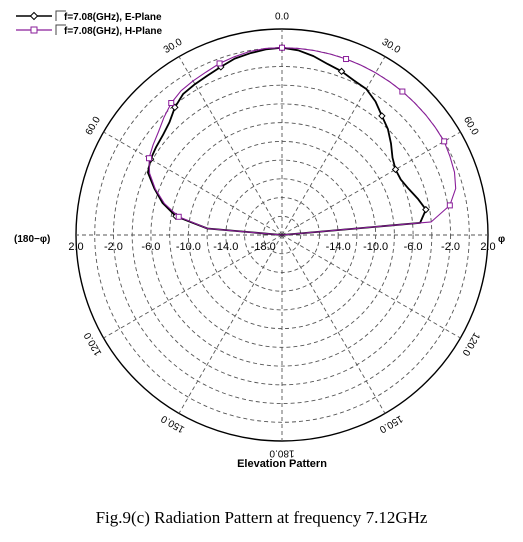 The height and width of the screenshot is (542, 523). Describe the element at coordinates (282, 17) in the screenshot. I see `angle-tick-0: 0.0` at that location.